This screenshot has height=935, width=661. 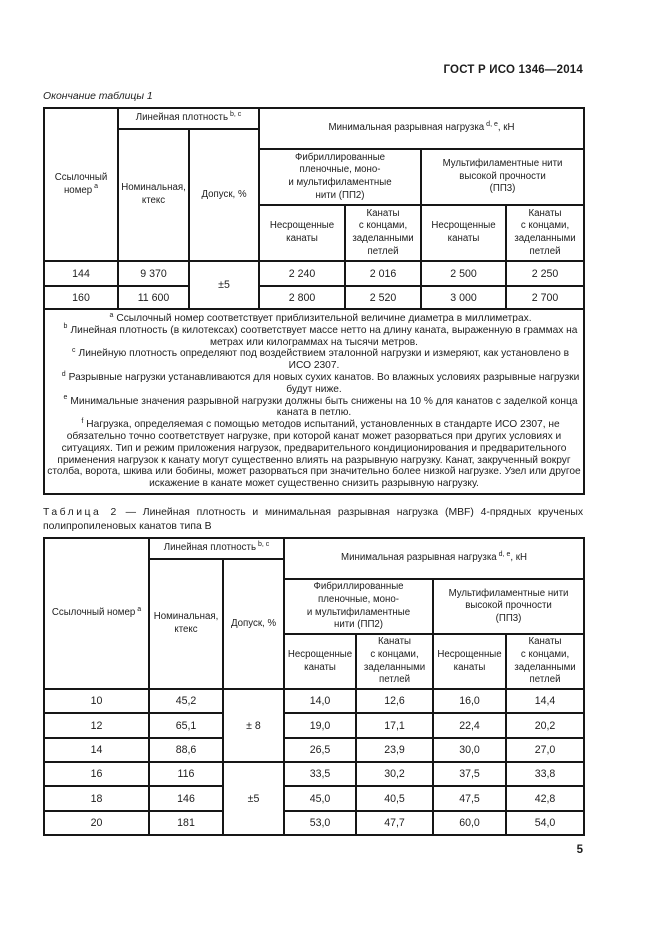 I want to click on t2-pp3-unspliced-cell: 60,0, so click(x=470, y=823).